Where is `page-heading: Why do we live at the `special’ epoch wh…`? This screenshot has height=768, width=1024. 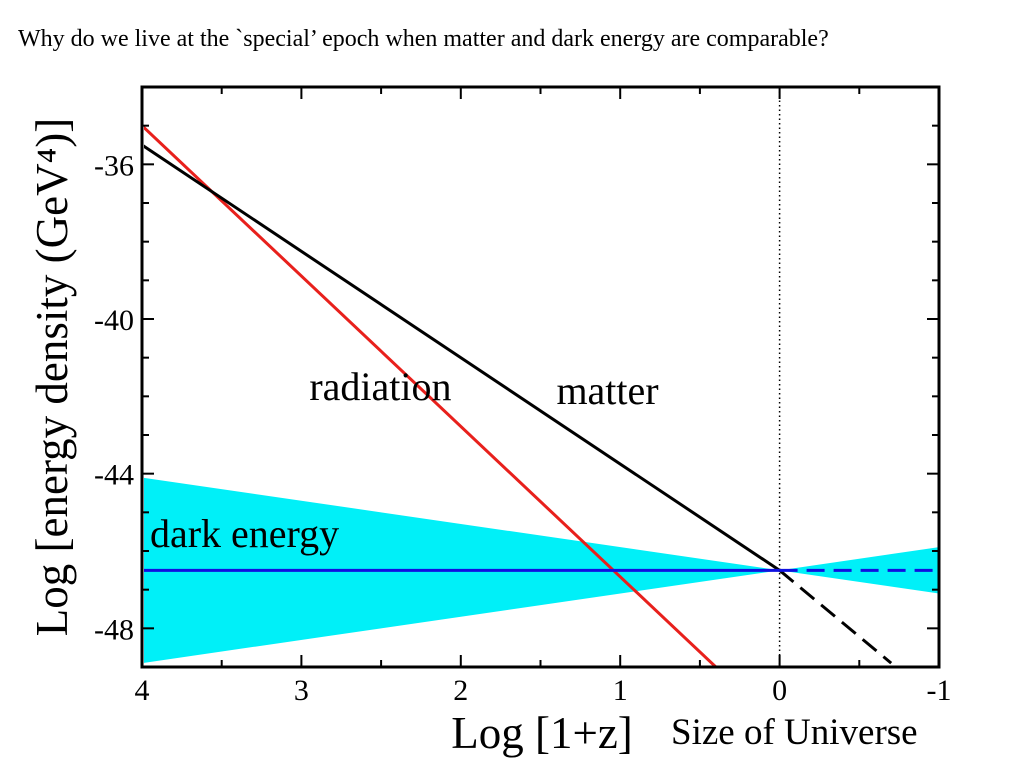
page-heading: Why do we live at the `special’ epoch wh… is located at coordinates (423, 39).